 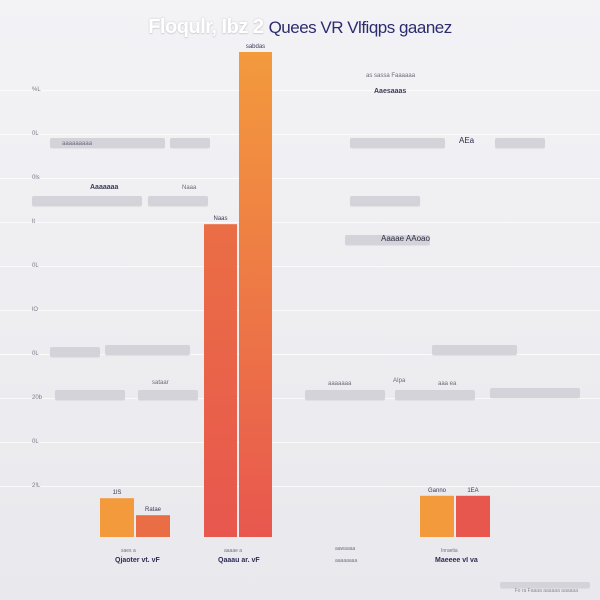 I want to click on annotation-text: AEa, so click(x=467, y=140).